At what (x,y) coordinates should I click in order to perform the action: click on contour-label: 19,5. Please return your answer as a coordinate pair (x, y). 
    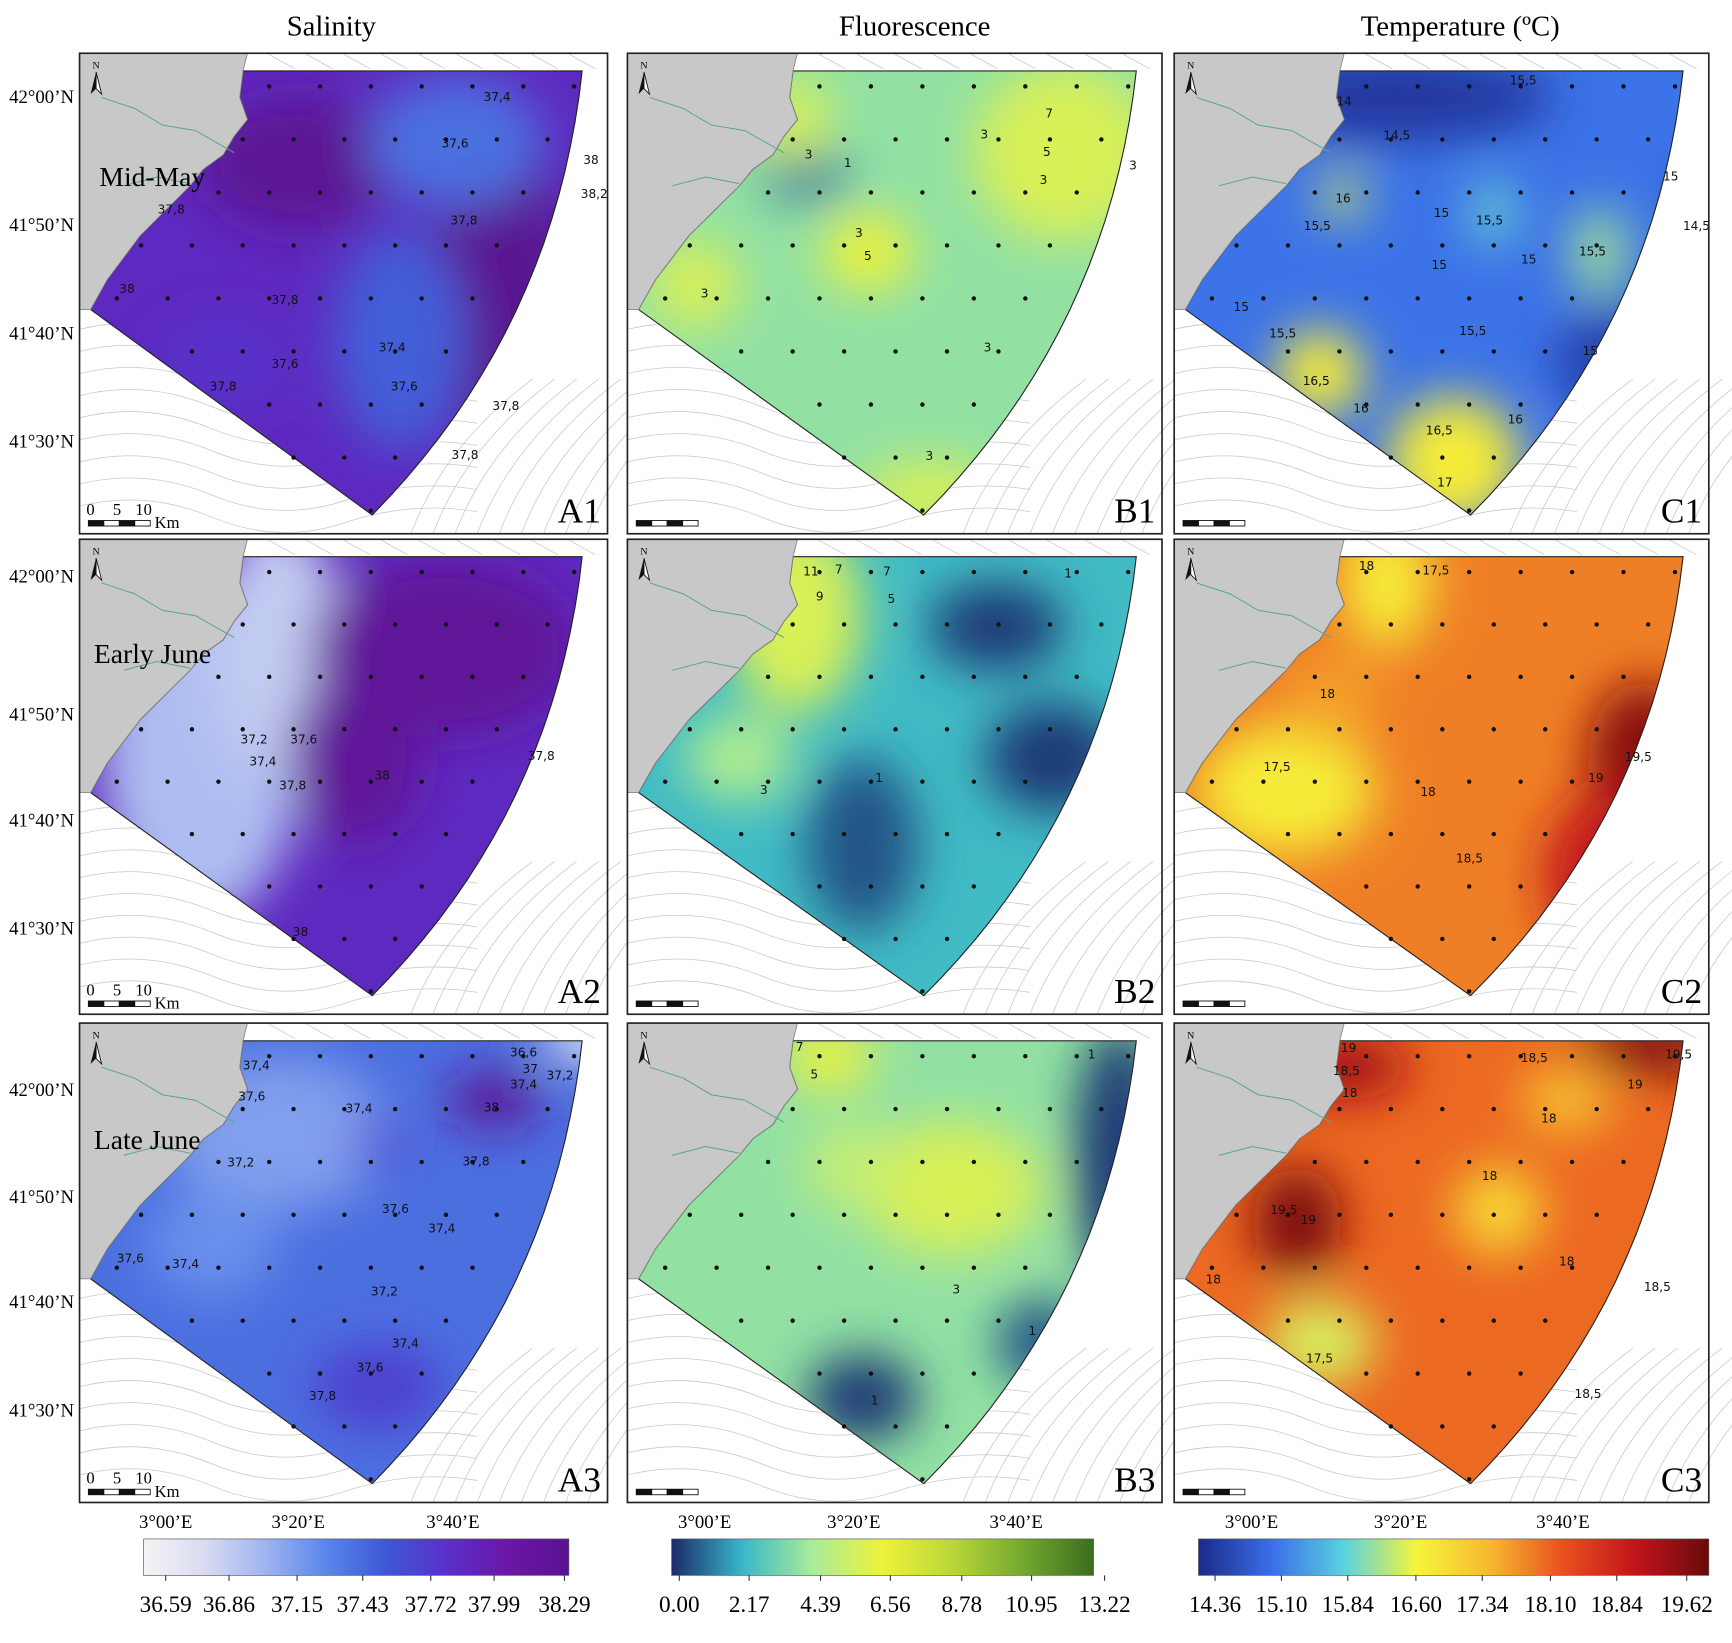
    Looking at the image, I should click on (1283, 1210).